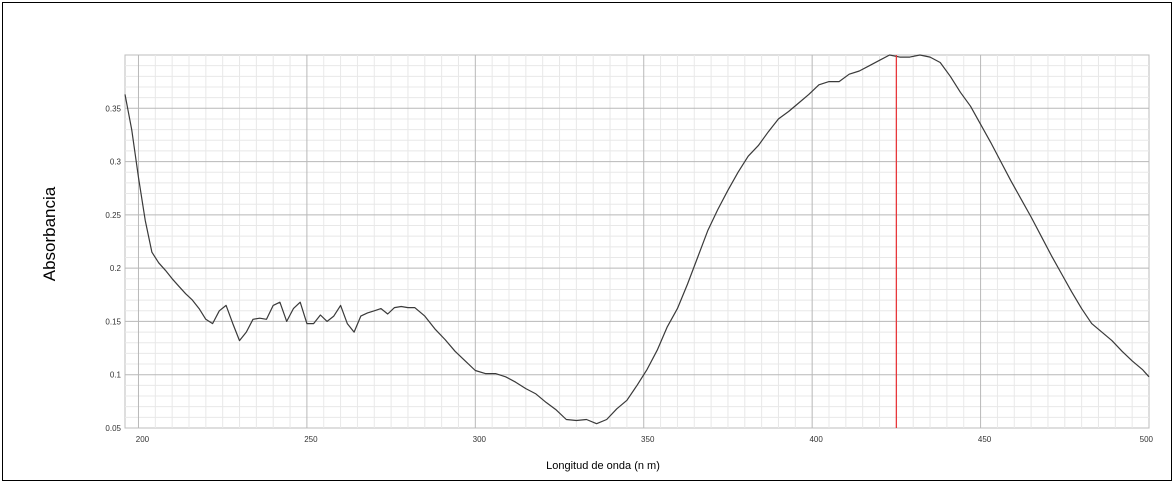 The height and width of the screenshot is (485, 1176). I want to click on x-tick-label-250: 250, so click(311, 439).